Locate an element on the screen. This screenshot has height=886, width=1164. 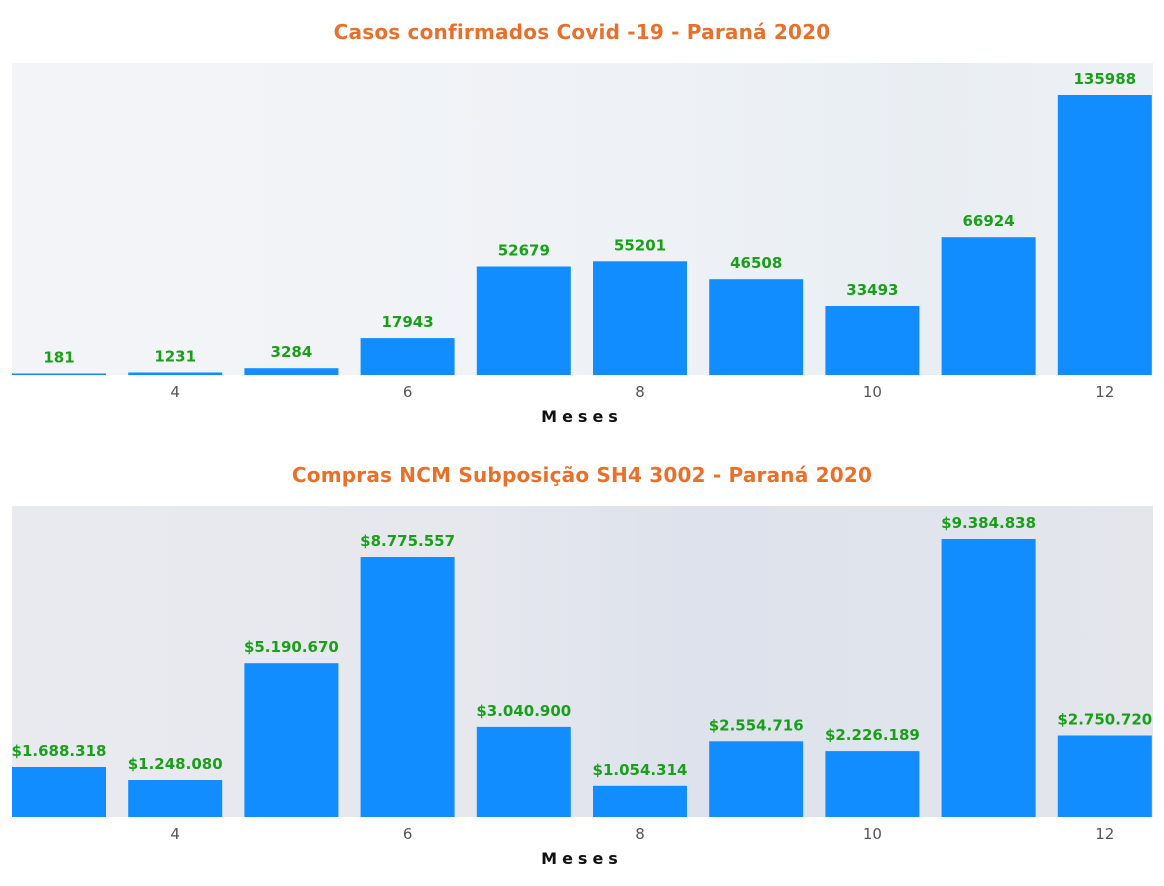
chart-1-x-tick-label: 10 is located at coordinates (872, 392).